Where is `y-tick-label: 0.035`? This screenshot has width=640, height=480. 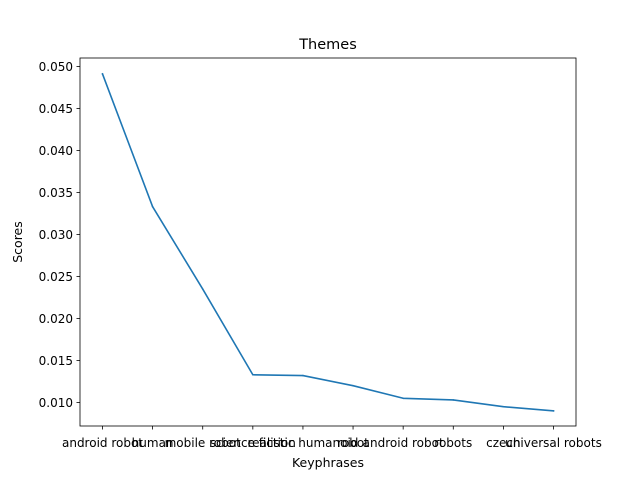
y-tick-label: 0.035 is located at coordinates (56, 193).